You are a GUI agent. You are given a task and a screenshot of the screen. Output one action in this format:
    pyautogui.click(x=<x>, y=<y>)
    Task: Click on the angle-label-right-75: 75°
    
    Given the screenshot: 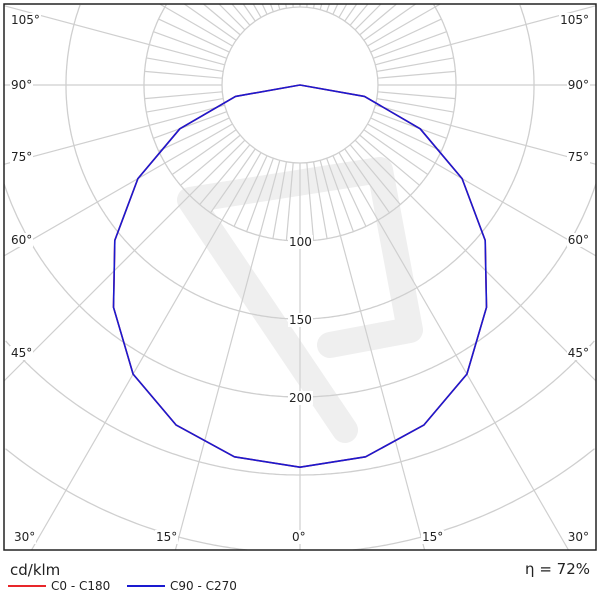 What is the action you would take?
    pyautogui.click(x=578, y=157)
    